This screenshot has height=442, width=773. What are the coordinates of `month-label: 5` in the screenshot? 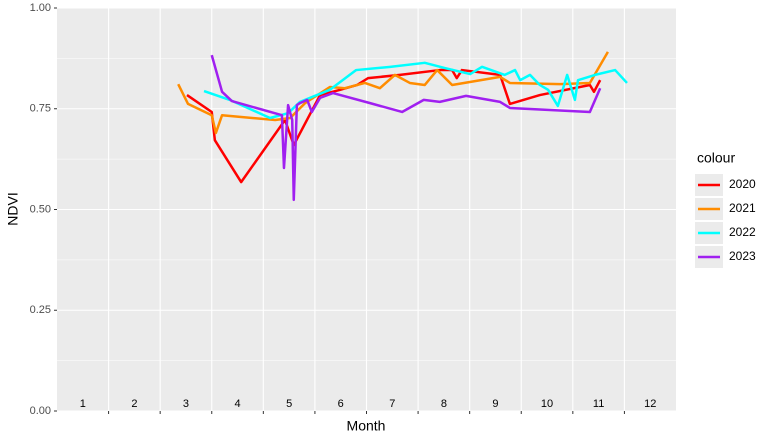 It's located at (289, 404).